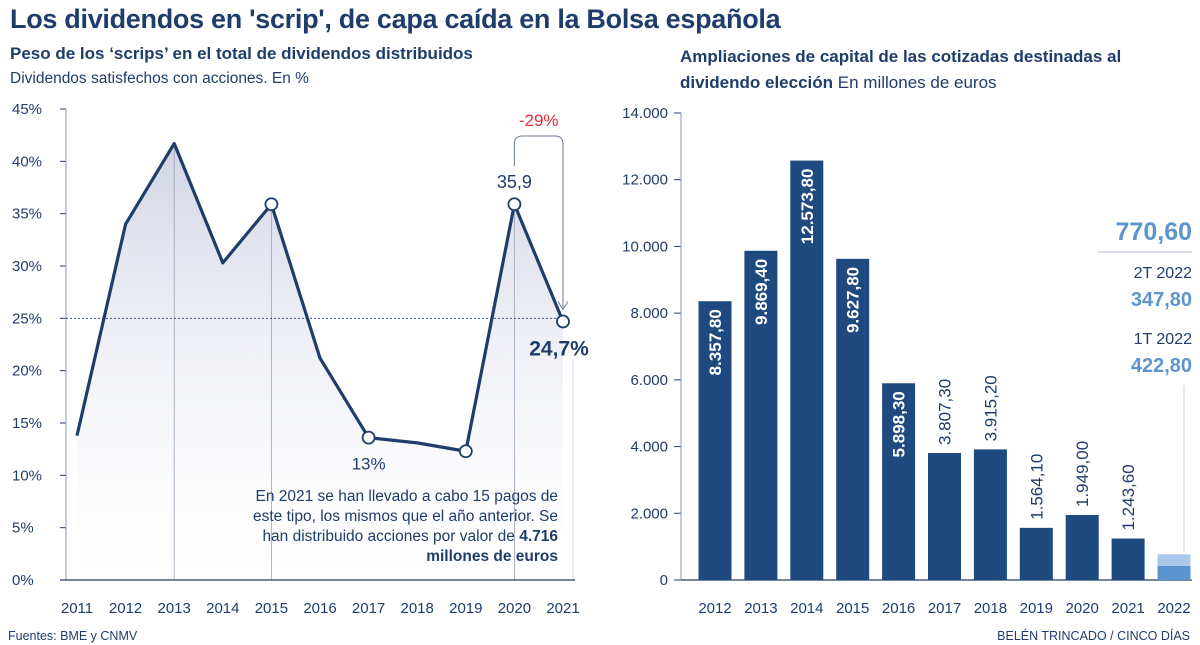 The height and width of the screenshot is (645, 1200). What do you see at coordinates (1082, 474) in the screenshot?
I see `bar-value-label: 1.949,00` at bounding box center [1082, 474].